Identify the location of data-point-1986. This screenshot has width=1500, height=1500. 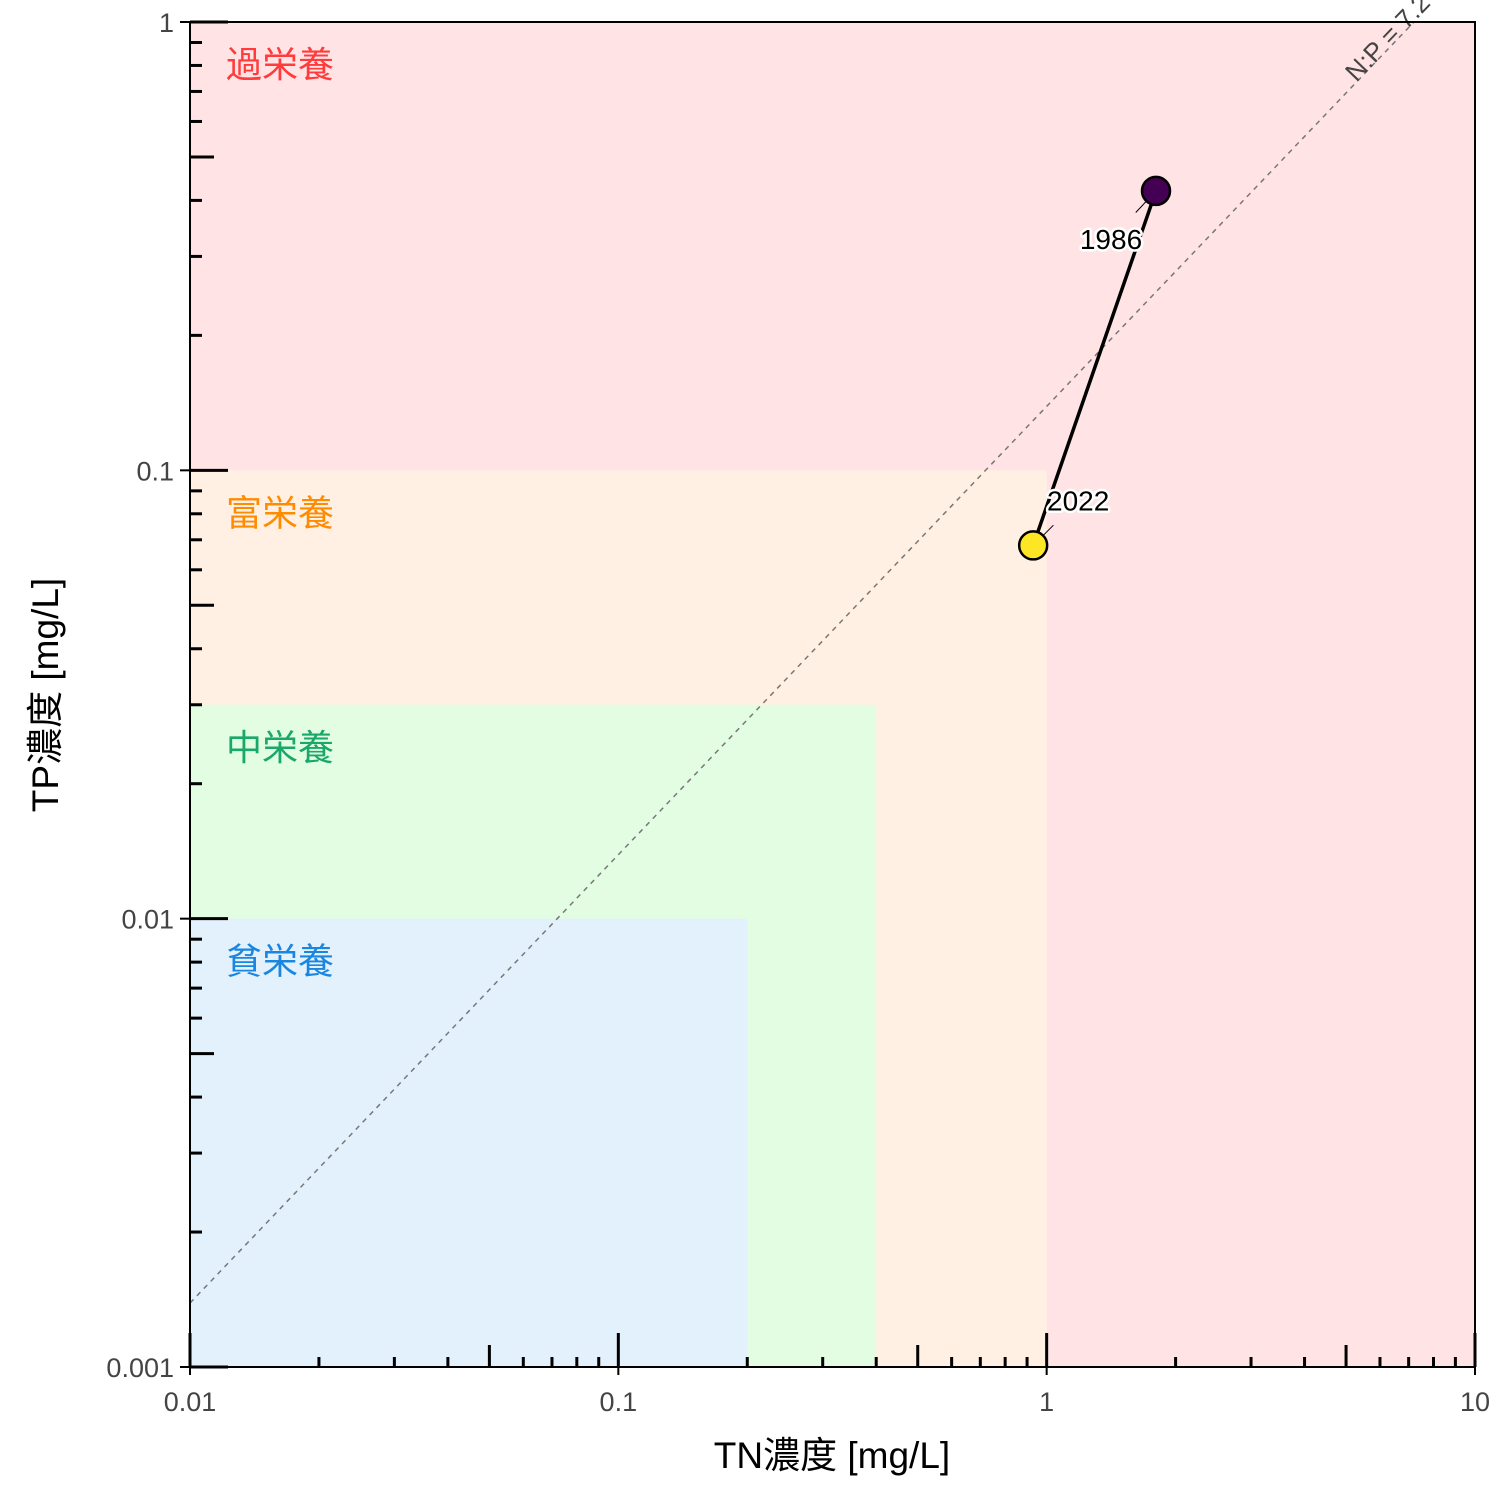
(1156, 191).